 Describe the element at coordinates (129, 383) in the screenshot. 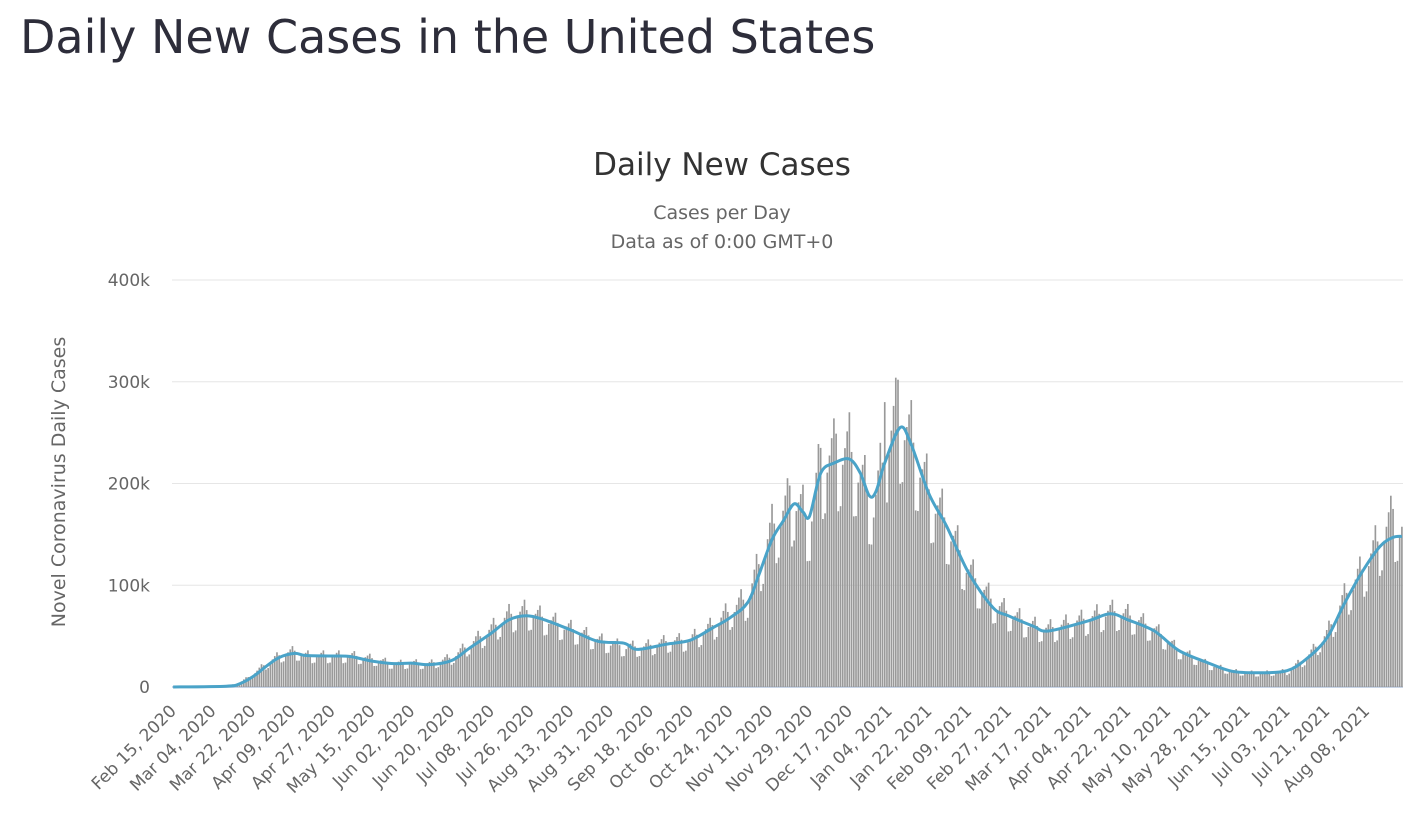

I see `y-tick-label: 300k` at that location.